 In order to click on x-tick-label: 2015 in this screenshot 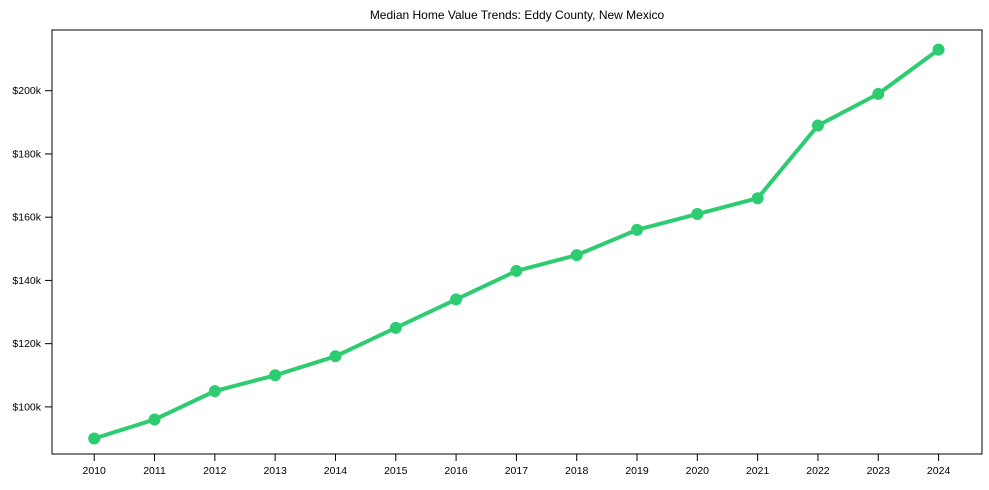, I will do `click(396, 471)`.